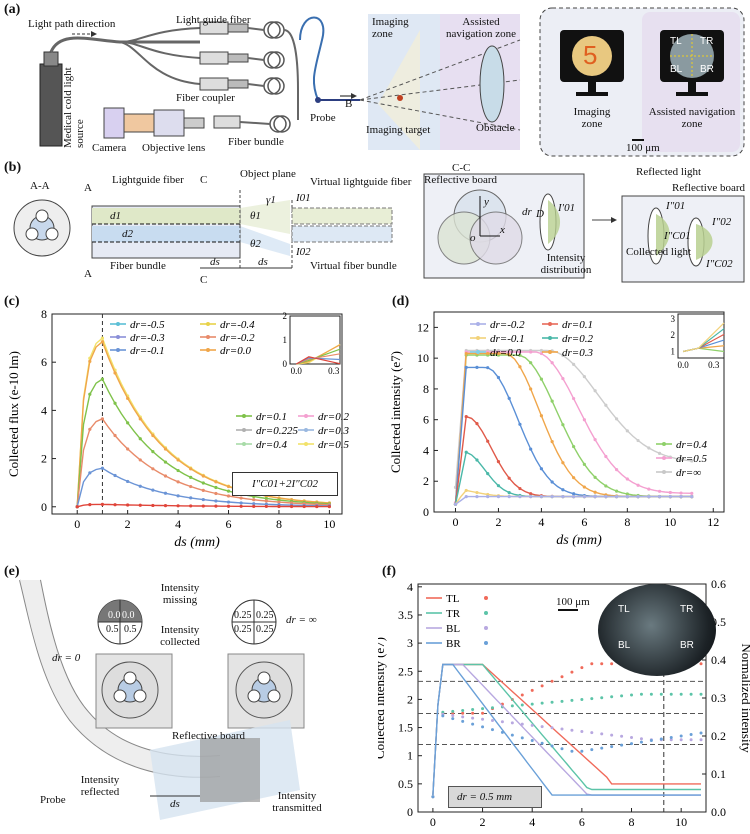 This screenshot has width=750, height=834. I want to click on legend-label: dr=0.5, so click(691, 459).